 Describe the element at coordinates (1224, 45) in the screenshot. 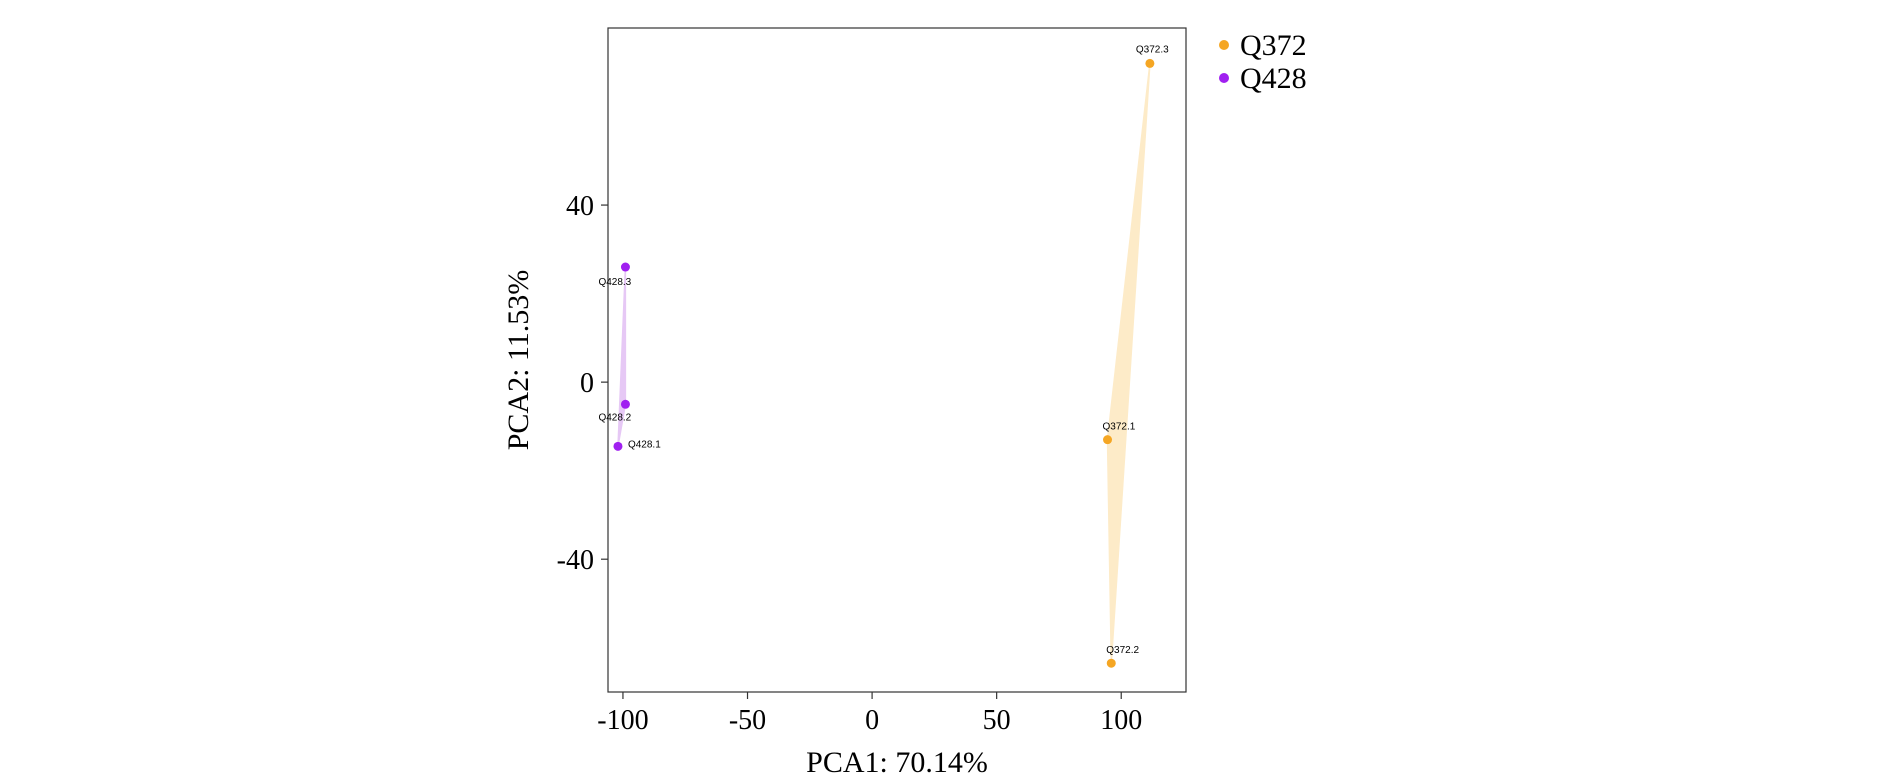

I see `legend-marker-q372` at that location.